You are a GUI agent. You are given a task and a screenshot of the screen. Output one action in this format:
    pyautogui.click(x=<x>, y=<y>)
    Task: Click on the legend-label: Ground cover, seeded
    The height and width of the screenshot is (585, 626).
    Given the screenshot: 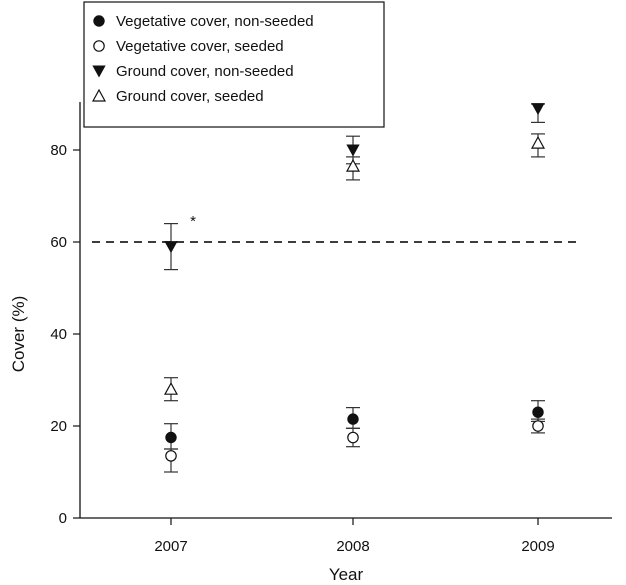 What is the action you would take?
    pyautogui.click(x=190, y=96)
    